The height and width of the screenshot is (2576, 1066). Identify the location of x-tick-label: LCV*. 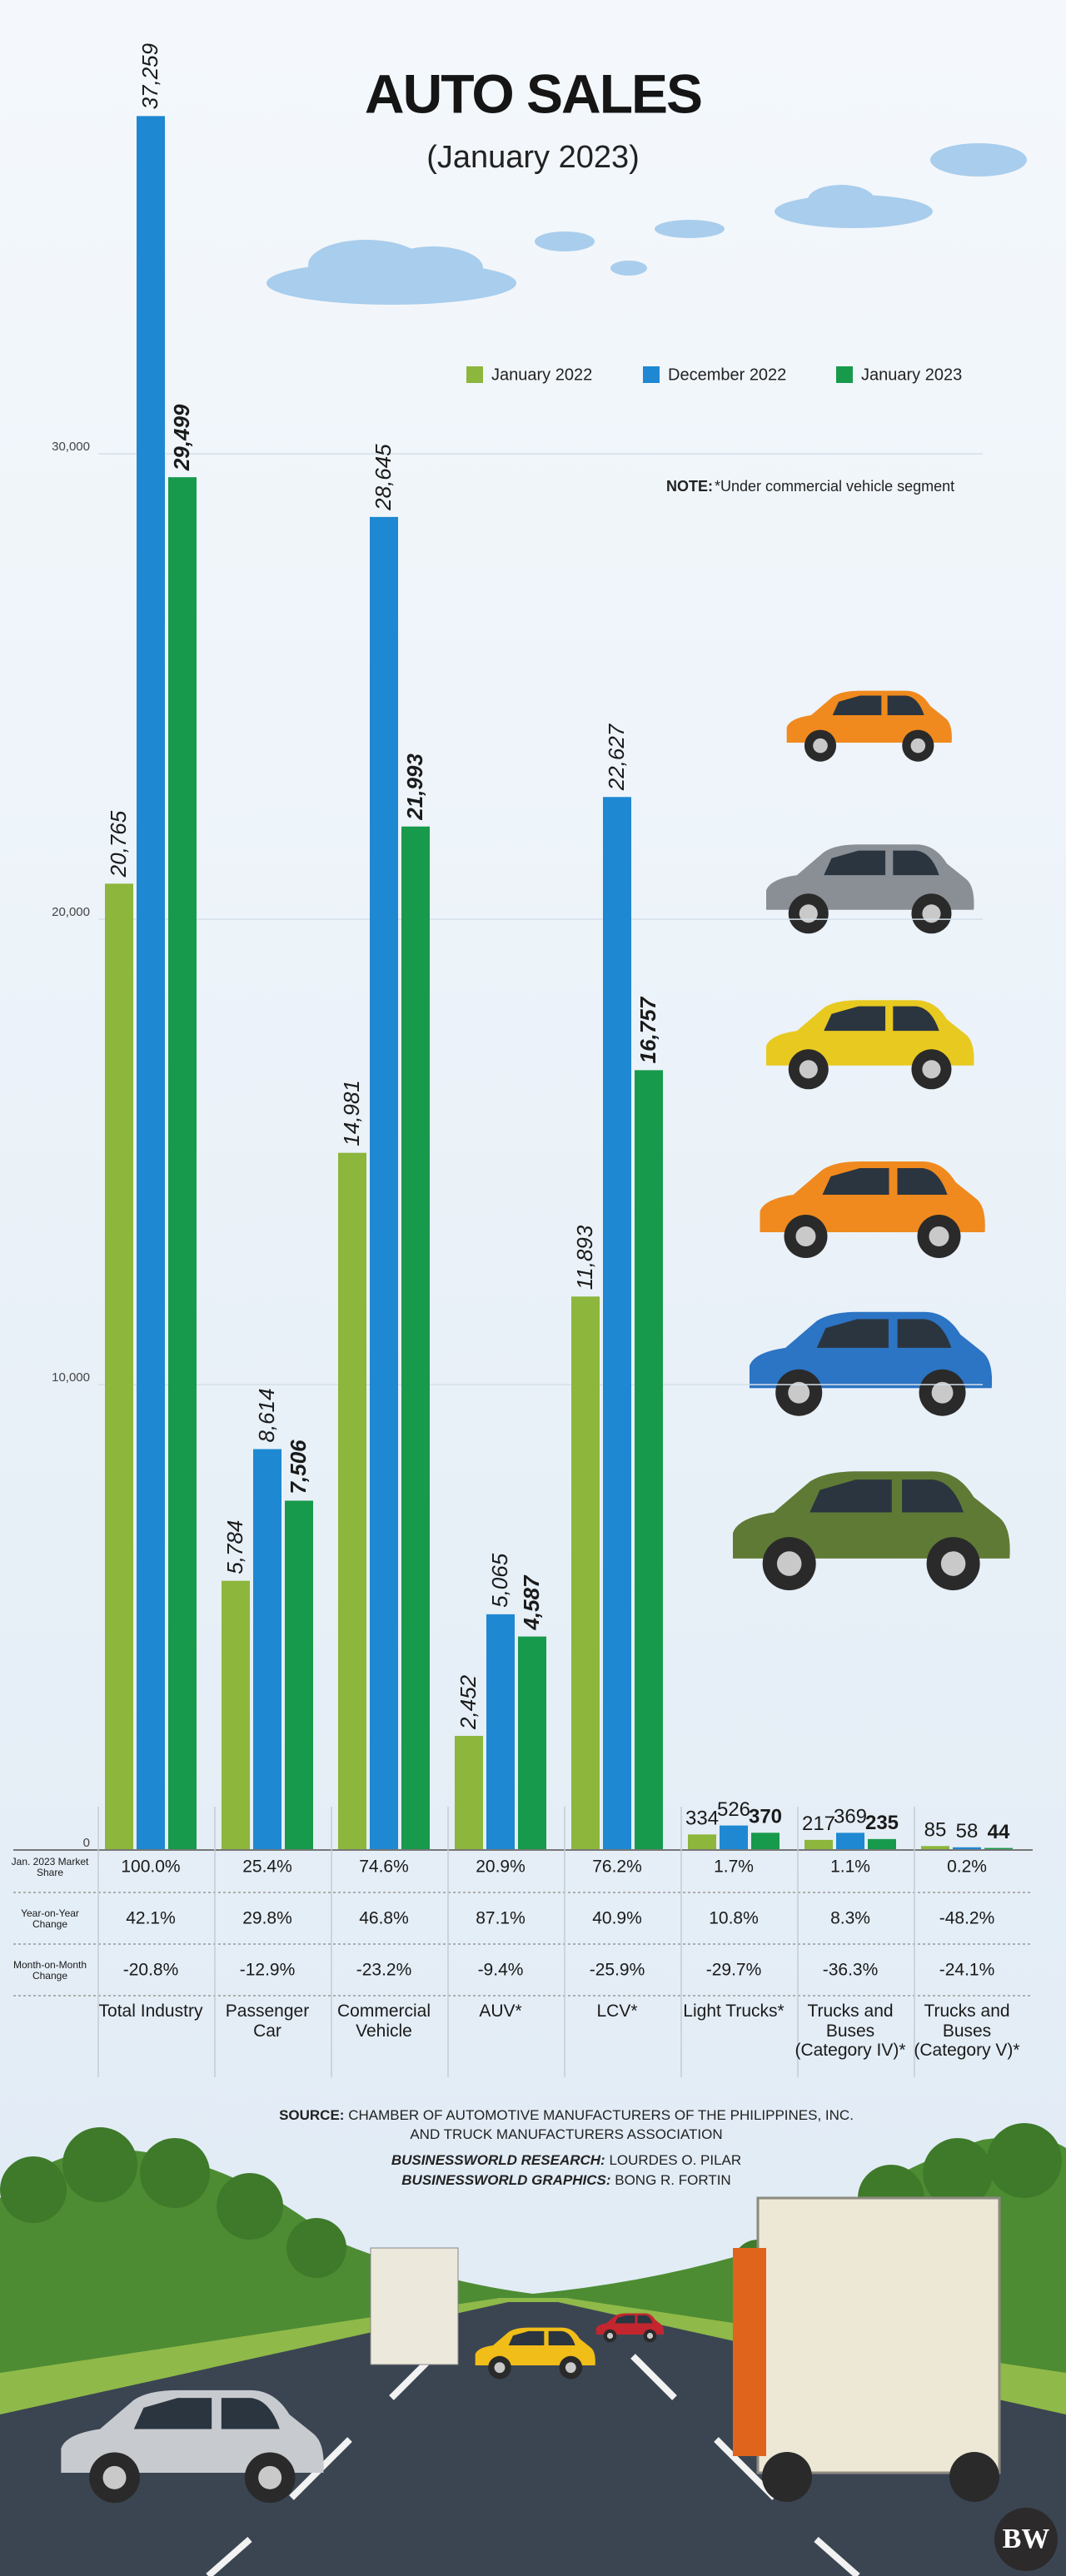
(617, 2011).